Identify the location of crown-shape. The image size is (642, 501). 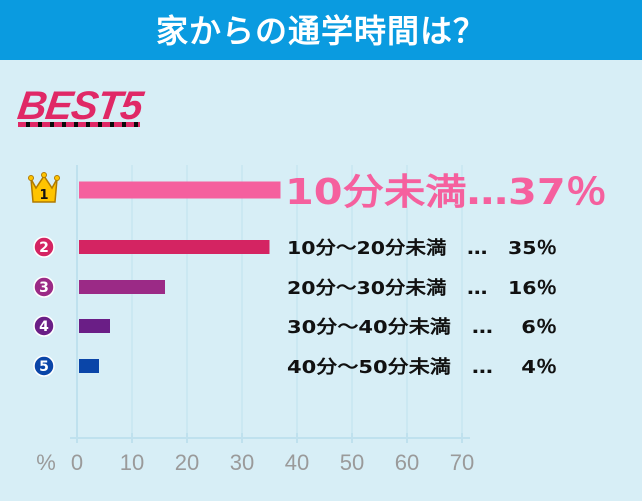
(44, 188).